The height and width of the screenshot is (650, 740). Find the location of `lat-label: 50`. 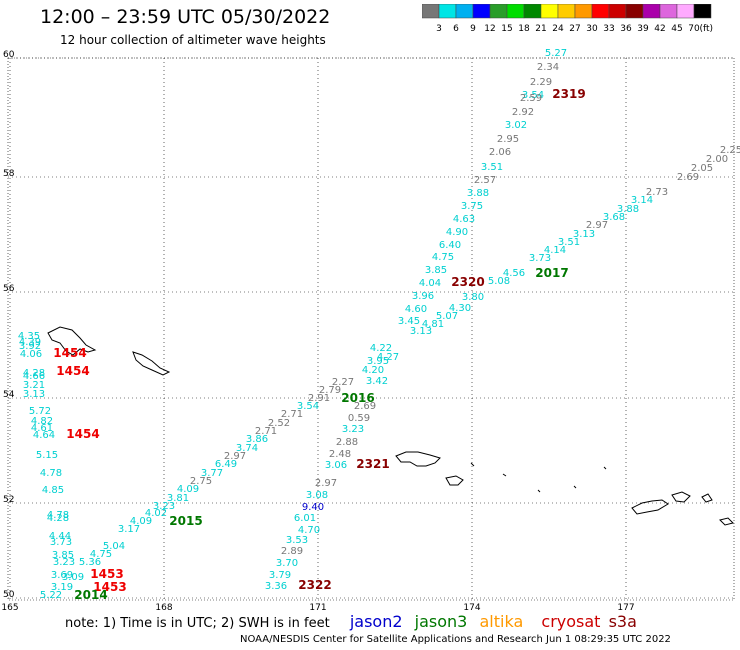

lat-label: 50 is located at coordinates (9, 595).